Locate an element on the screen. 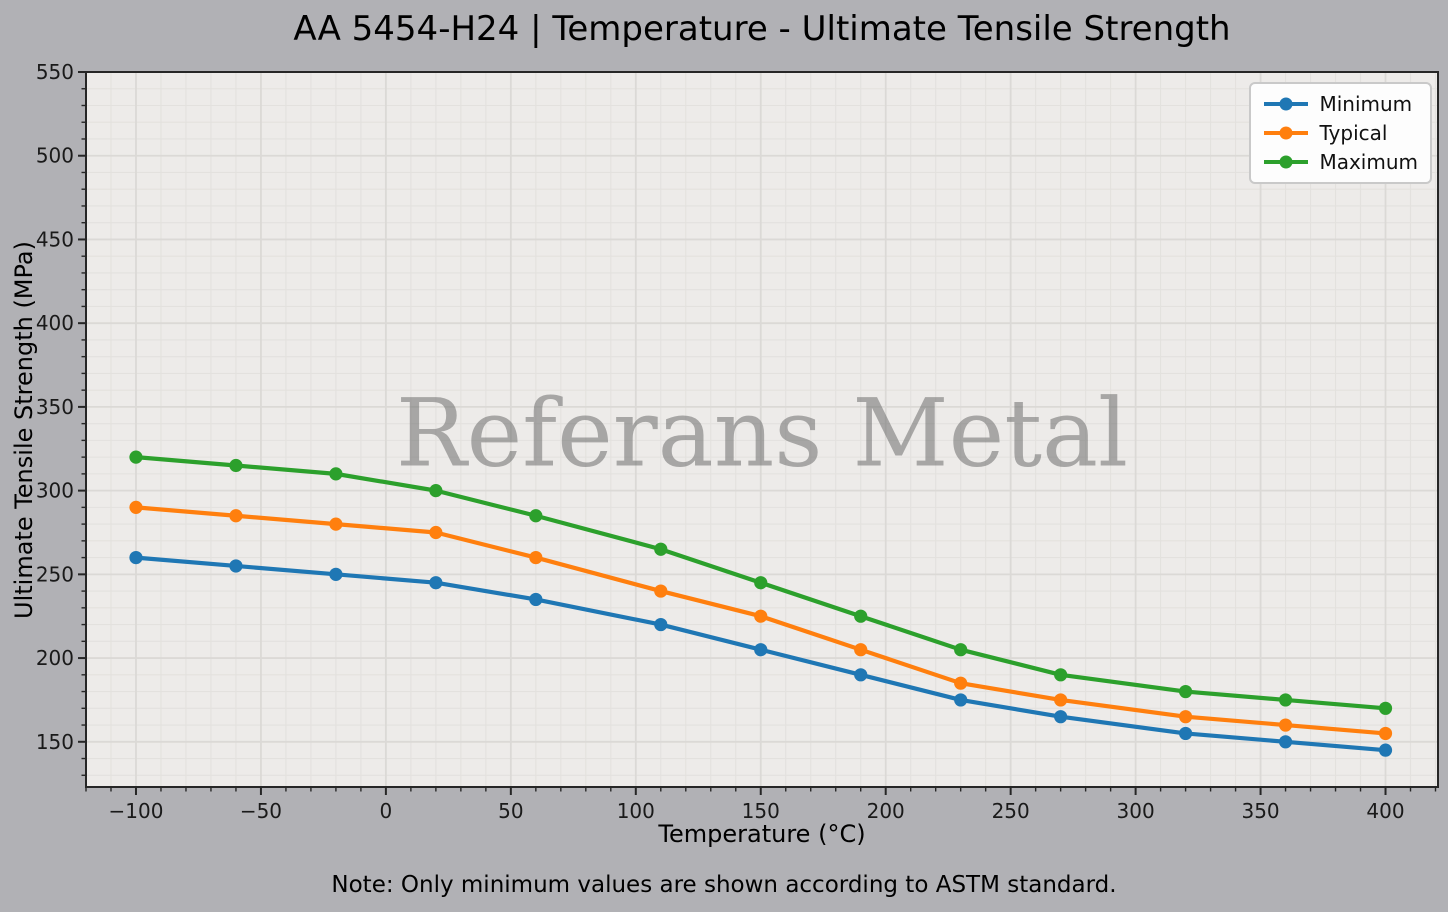 The image size is (1448, 912). x-tick-label: 100 is located at coordinates (636, 811).